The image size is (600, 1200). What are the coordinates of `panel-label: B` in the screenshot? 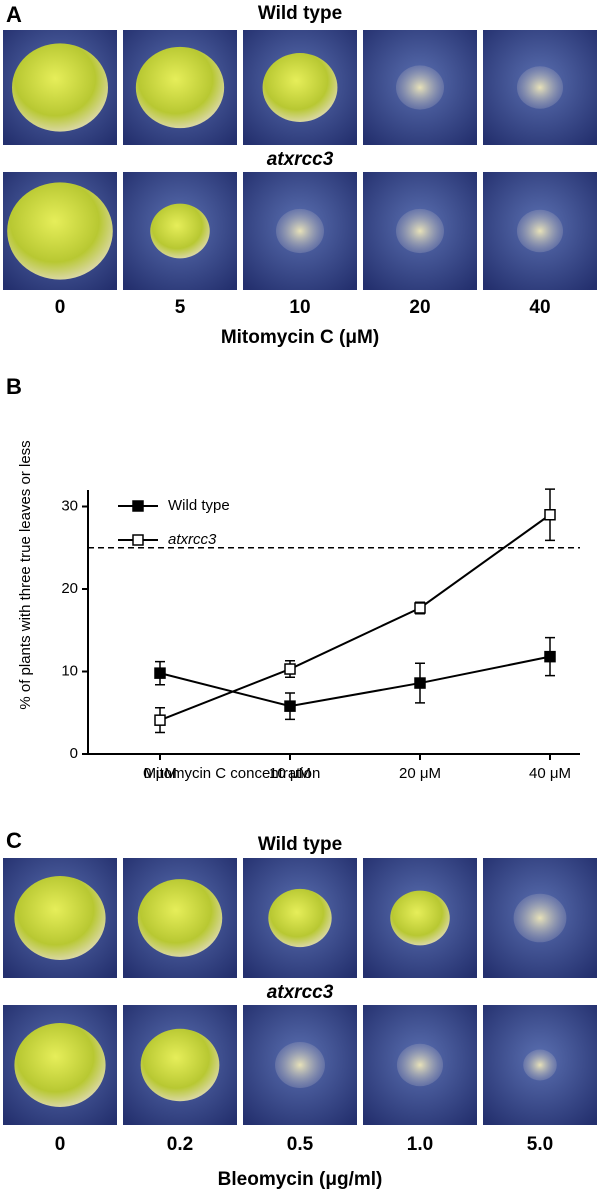 It's located at (14, 386).